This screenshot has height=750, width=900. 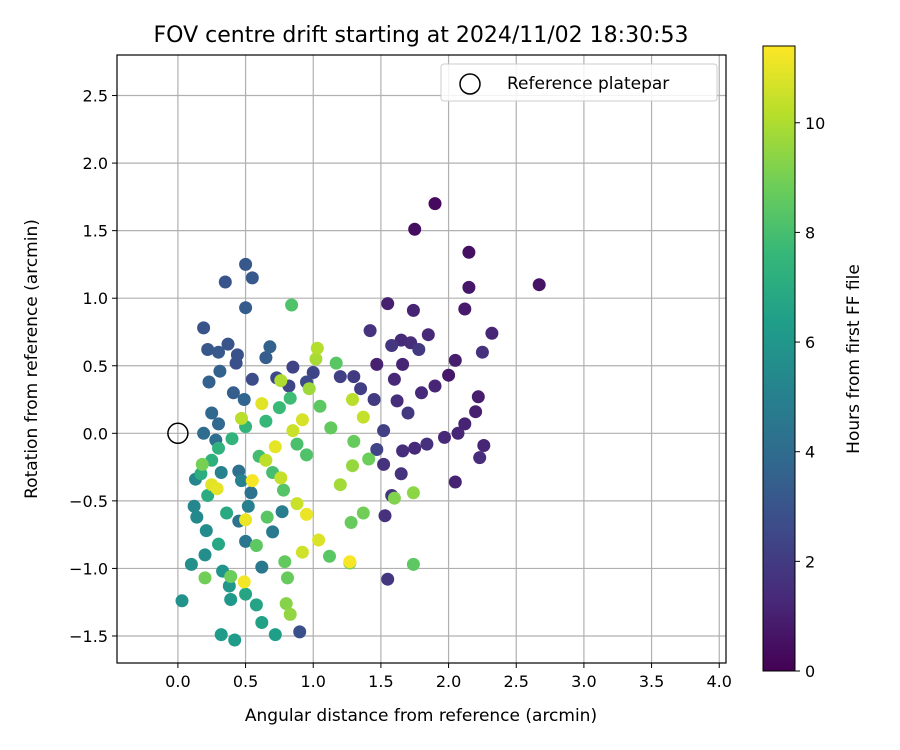 I want to click on legend: Reference platepar, so click(x=579, y=82).